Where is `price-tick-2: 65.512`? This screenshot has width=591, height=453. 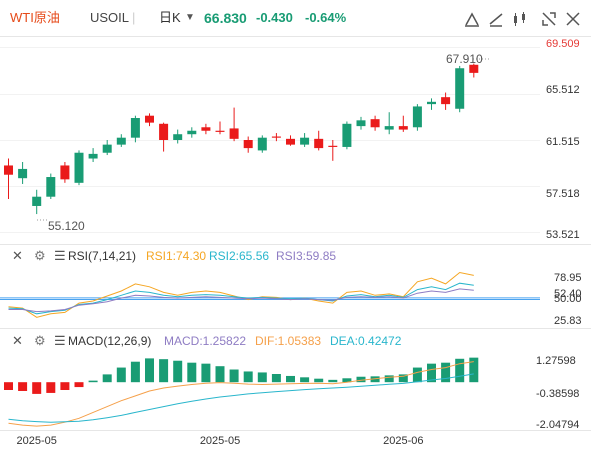 price-tick-2: 65.512 is located at coordinates (563, 90).